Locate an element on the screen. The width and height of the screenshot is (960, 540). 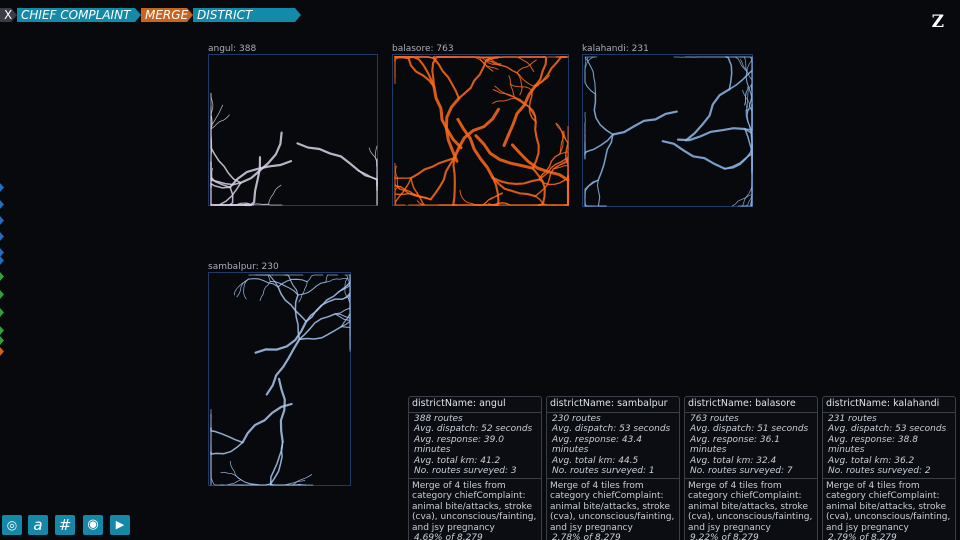
merge-share: 4.69% of 8,279 is located at coordinates (448, 536).